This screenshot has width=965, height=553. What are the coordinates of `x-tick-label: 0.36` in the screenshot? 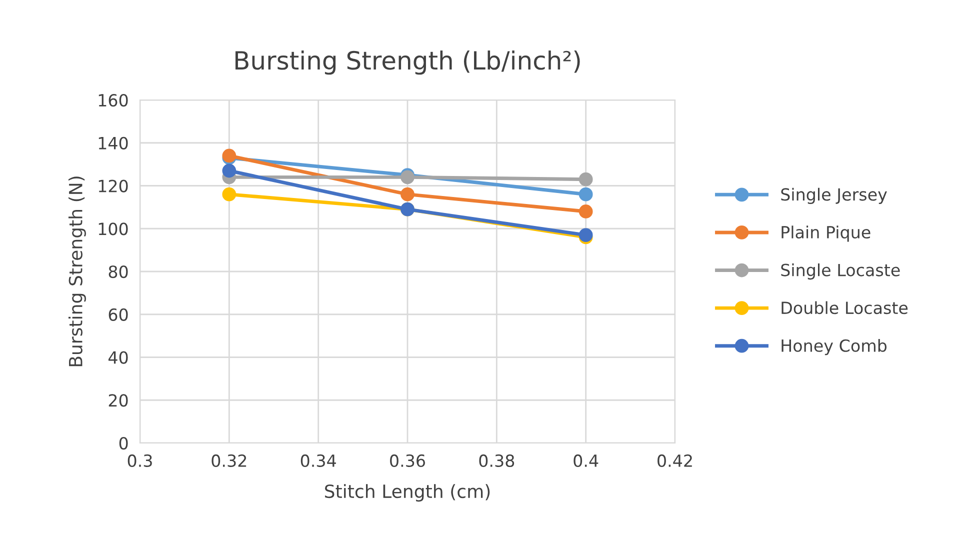 It's located at (408, 461).